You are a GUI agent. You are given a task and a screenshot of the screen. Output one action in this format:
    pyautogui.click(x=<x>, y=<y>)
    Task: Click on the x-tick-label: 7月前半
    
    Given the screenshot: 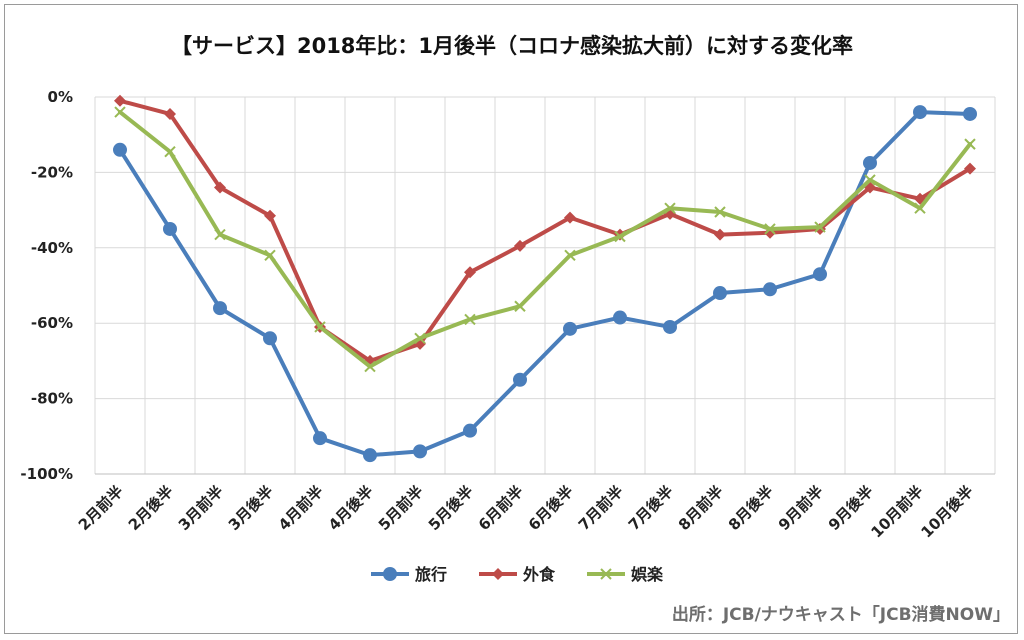 What is the action you would take?
    pyautogui.click(x=601, y=508)
    